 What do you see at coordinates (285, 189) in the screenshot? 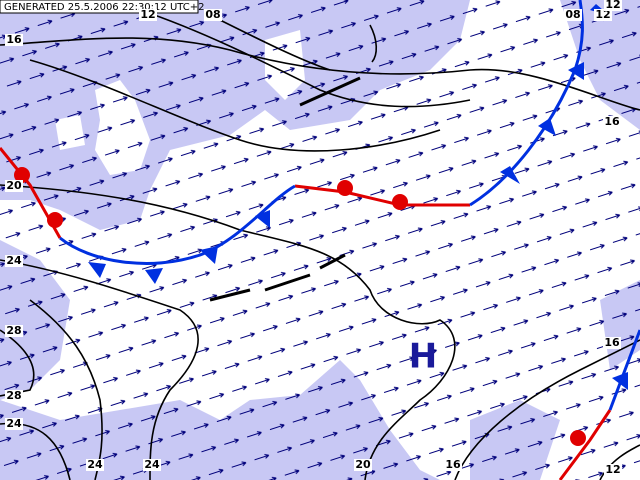
I see `troughs` at bounding box center [285, 189].